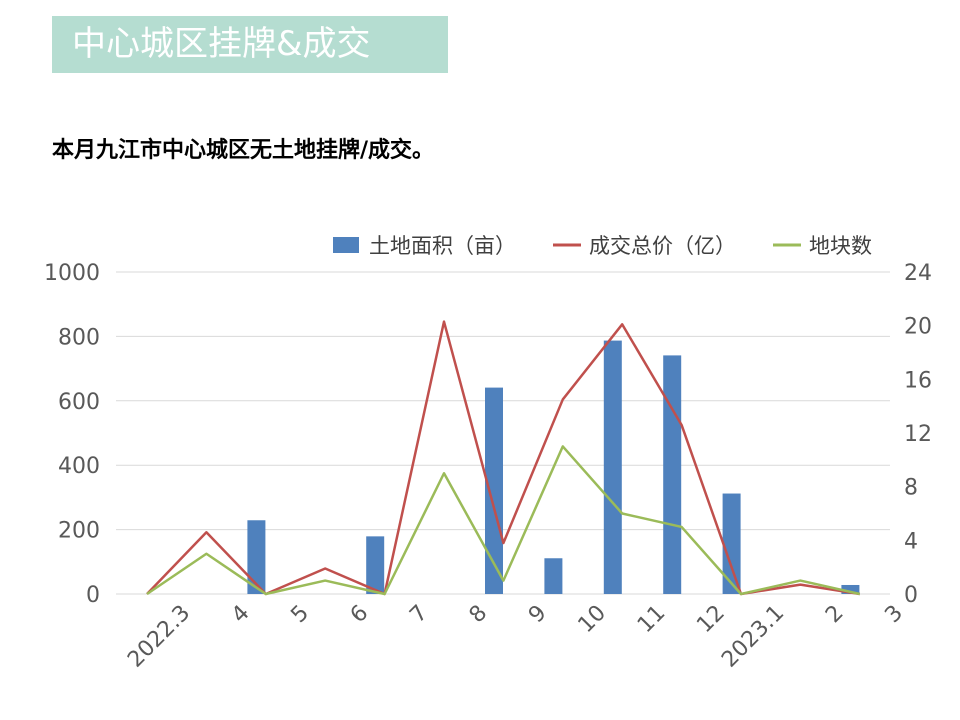  Describe the element at coordinates (918, 434) in the screenshot. I see `y-right-tick-label: 12` at that location.